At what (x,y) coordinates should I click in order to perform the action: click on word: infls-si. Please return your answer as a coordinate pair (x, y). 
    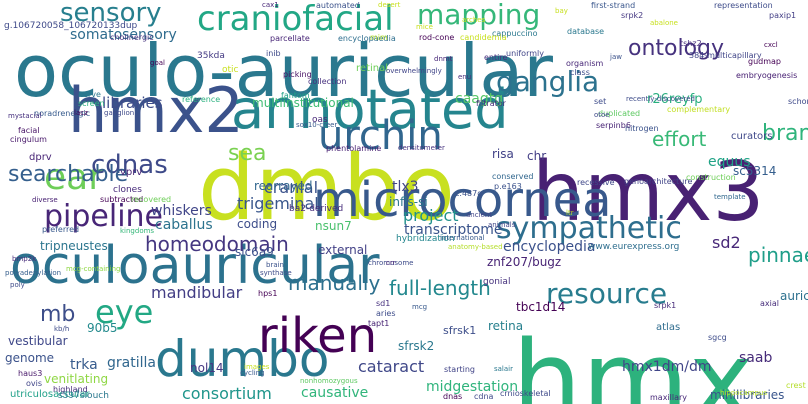
    Looking at the image, I should click on (408, 202).